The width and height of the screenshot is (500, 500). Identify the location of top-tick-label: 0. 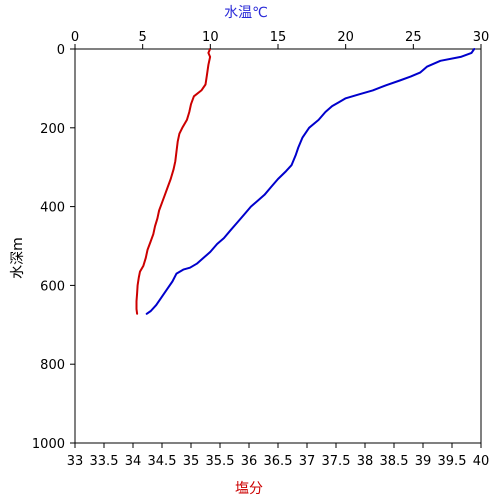
(75, 37).